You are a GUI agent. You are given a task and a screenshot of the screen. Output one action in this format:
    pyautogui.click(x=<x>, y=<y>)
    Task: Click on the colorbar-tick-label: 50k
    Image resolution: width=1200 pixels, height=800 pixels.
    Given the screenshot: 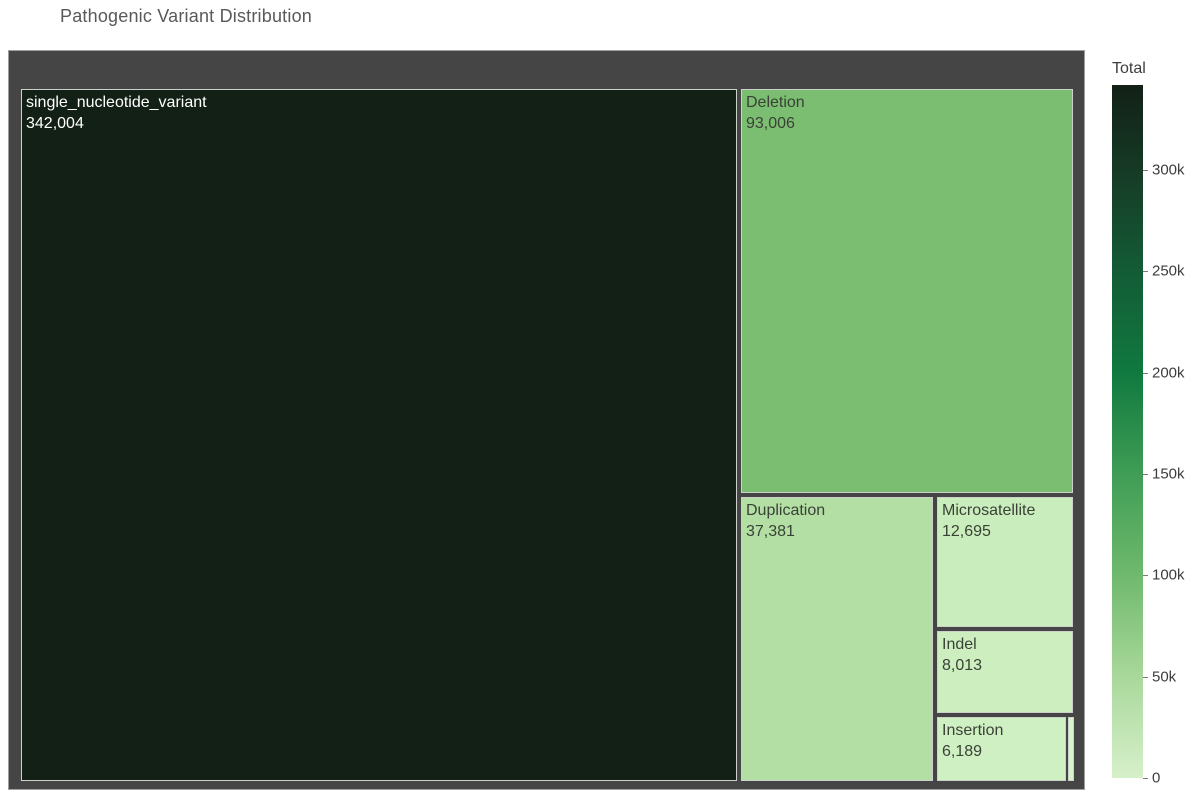 What is the action you would take?
    pyautogui.click(x=1164, y=677)
    